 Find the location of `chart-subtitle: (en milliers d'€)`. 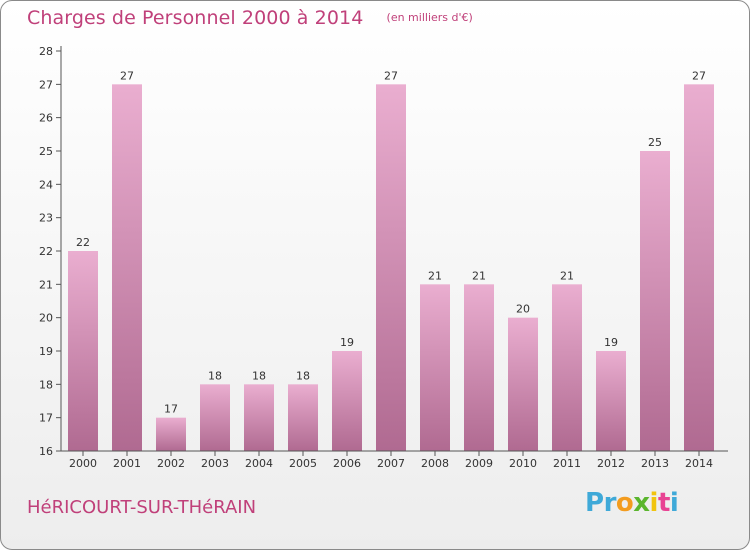

chart-subtitle: (en milliers d'€) is located at coordinates (429, 17).